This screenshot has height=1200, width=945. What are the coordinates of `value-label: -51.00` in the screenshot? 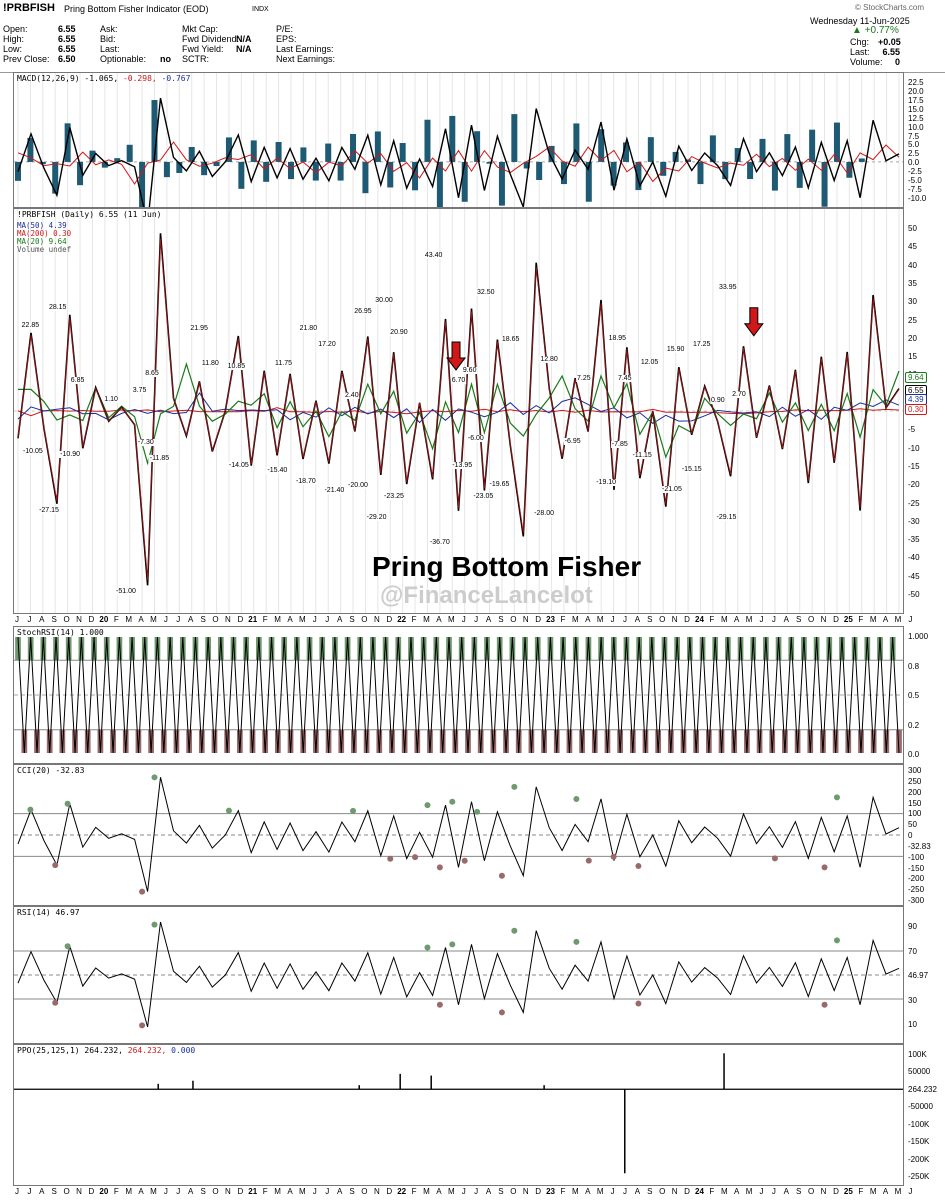 It's located at (126, 592).